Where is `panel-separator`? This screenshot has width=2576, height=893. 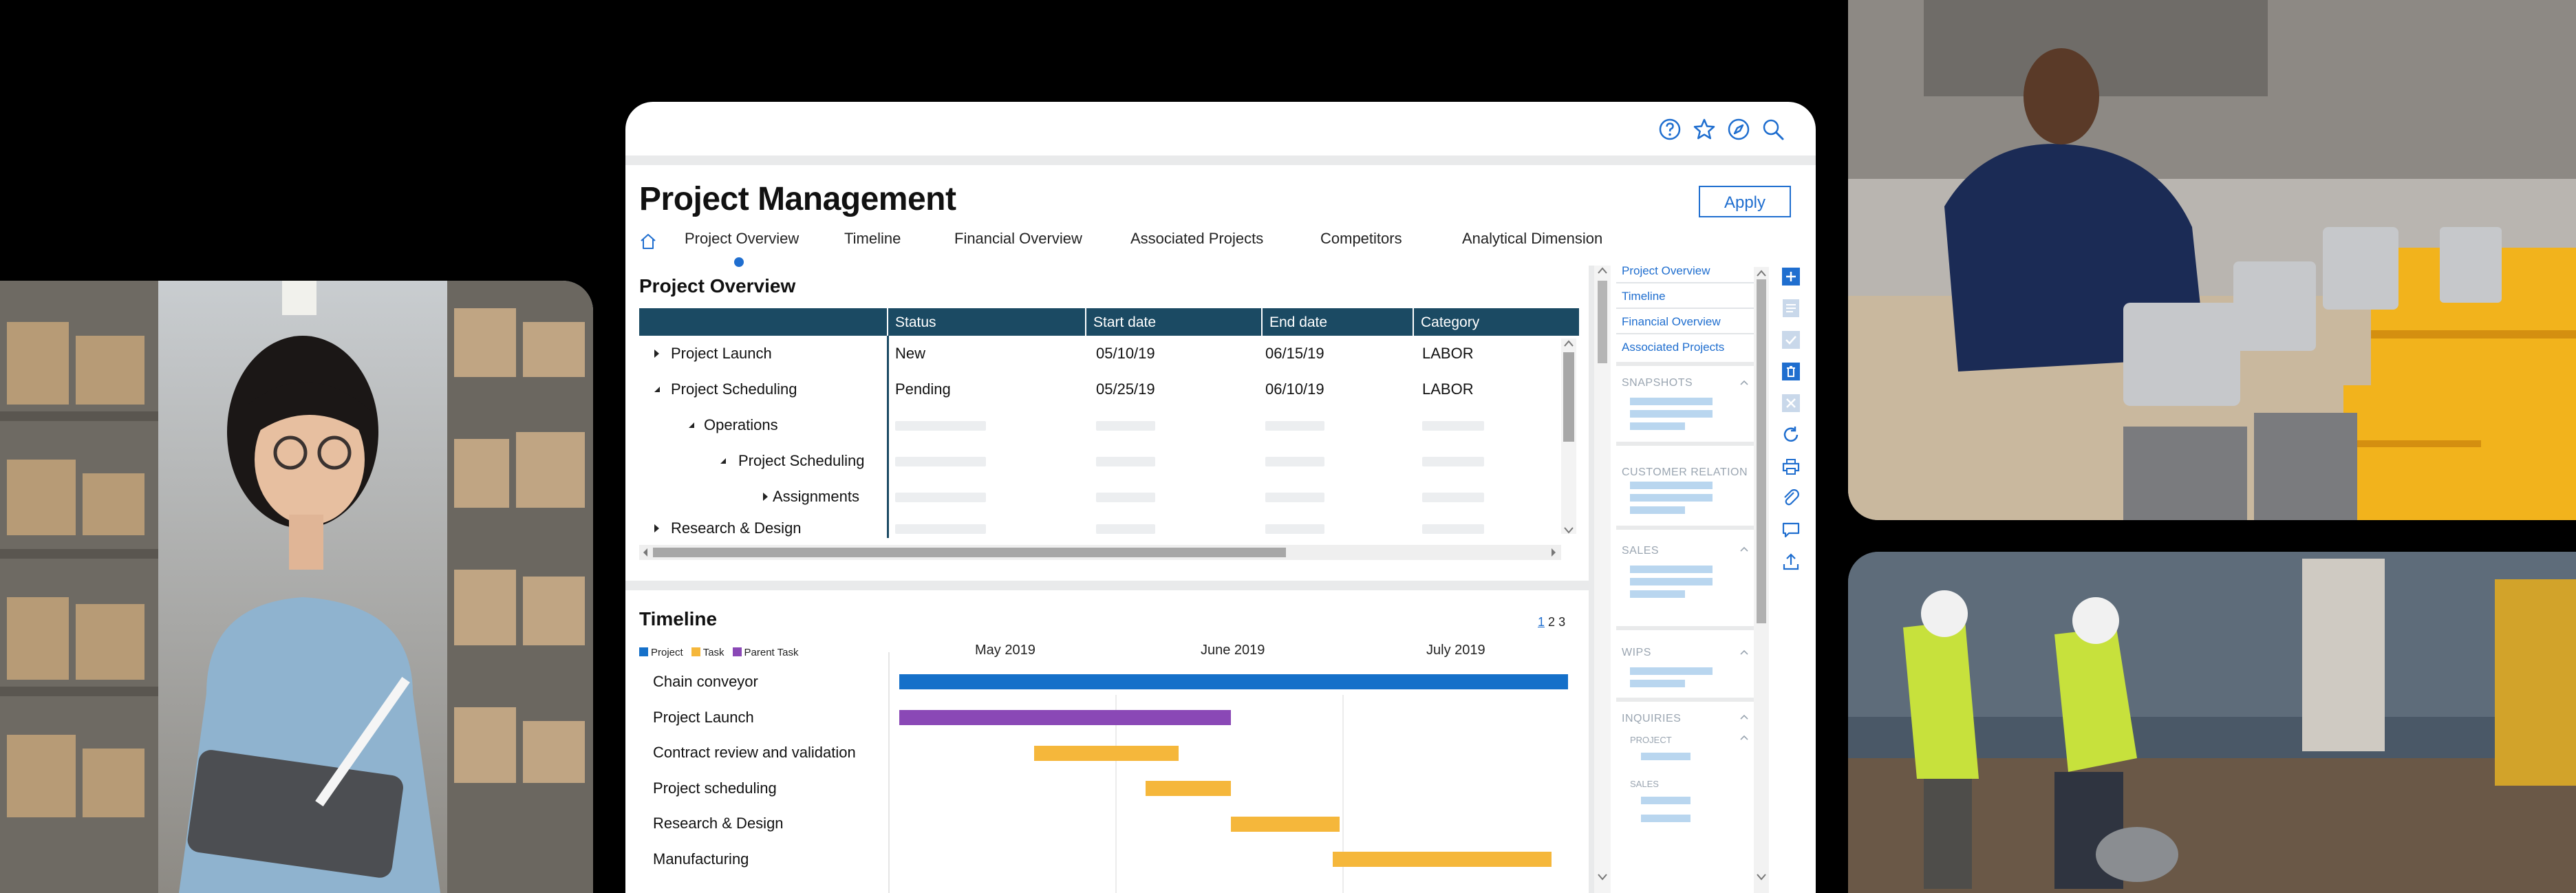 panel-separator is located at coordinates (1592, 579).